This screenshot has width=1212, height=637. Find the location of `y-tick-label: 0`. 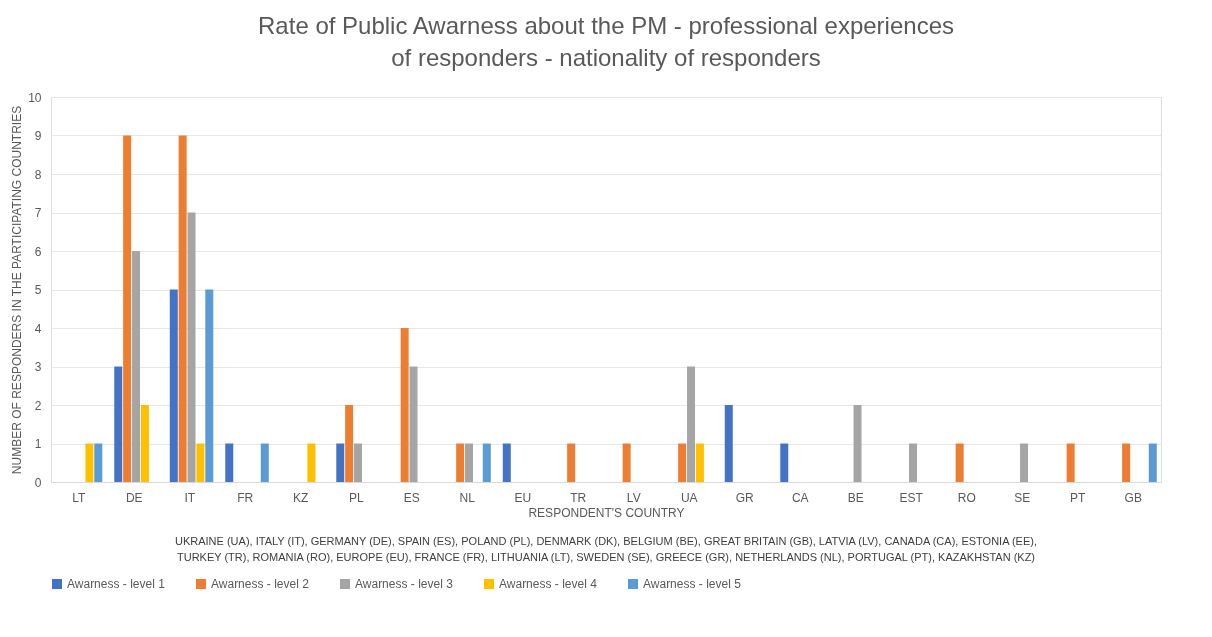

y-tick-label: 0 is located at coordinates (38, 482).